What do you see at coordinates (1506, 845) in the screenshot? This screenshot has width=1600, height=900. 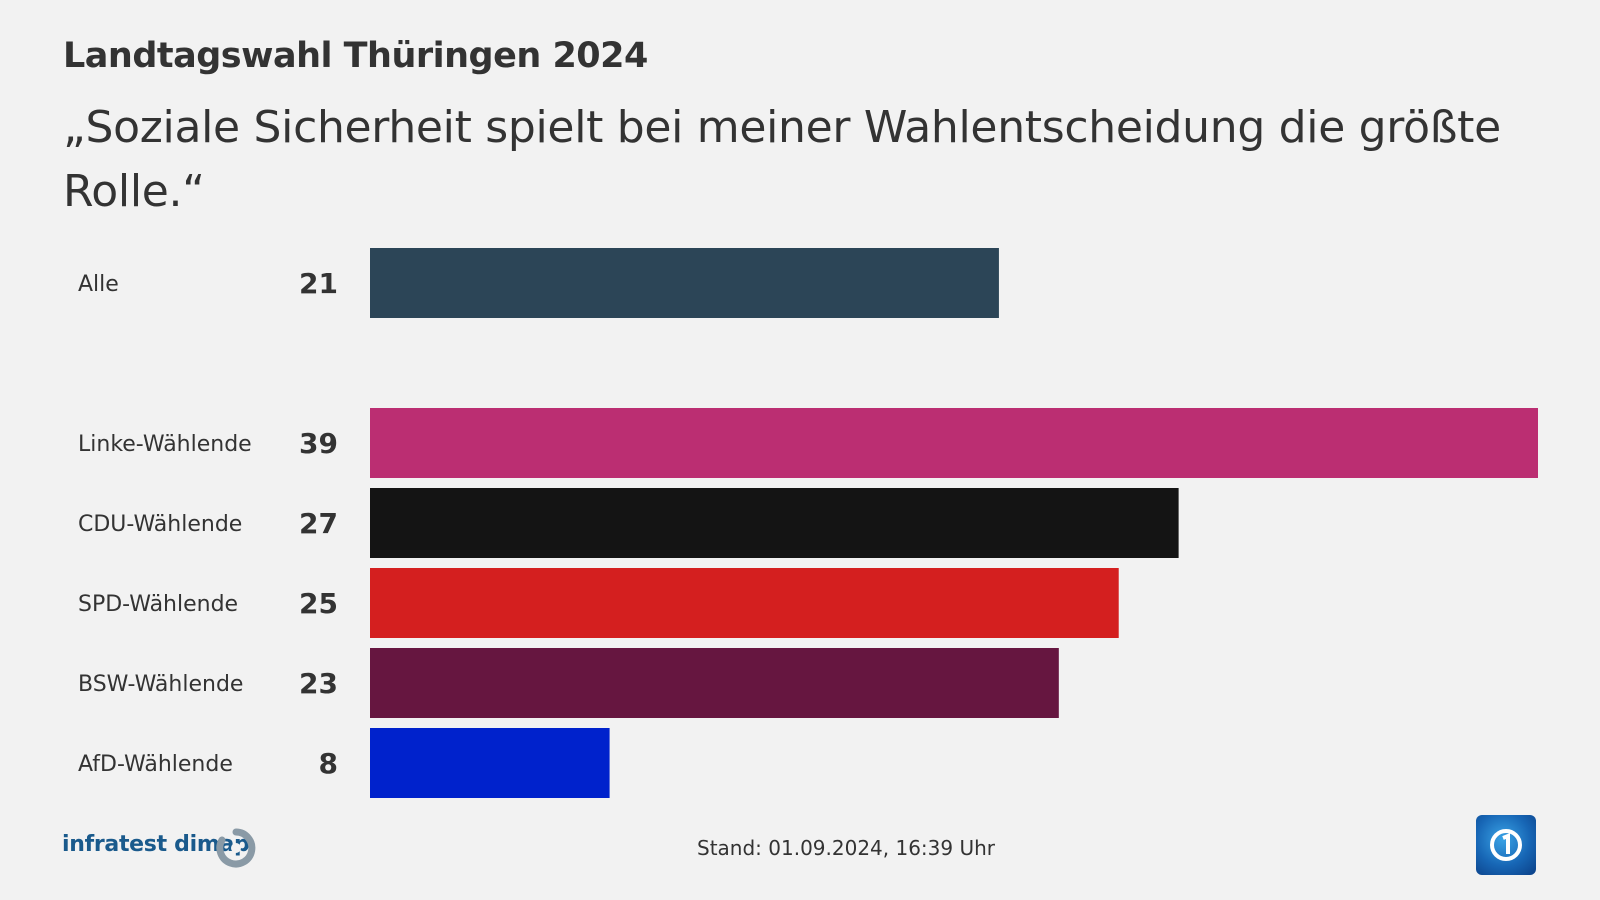 I see `tagesschau-logo-icon` at bounding box center [1506, 845].